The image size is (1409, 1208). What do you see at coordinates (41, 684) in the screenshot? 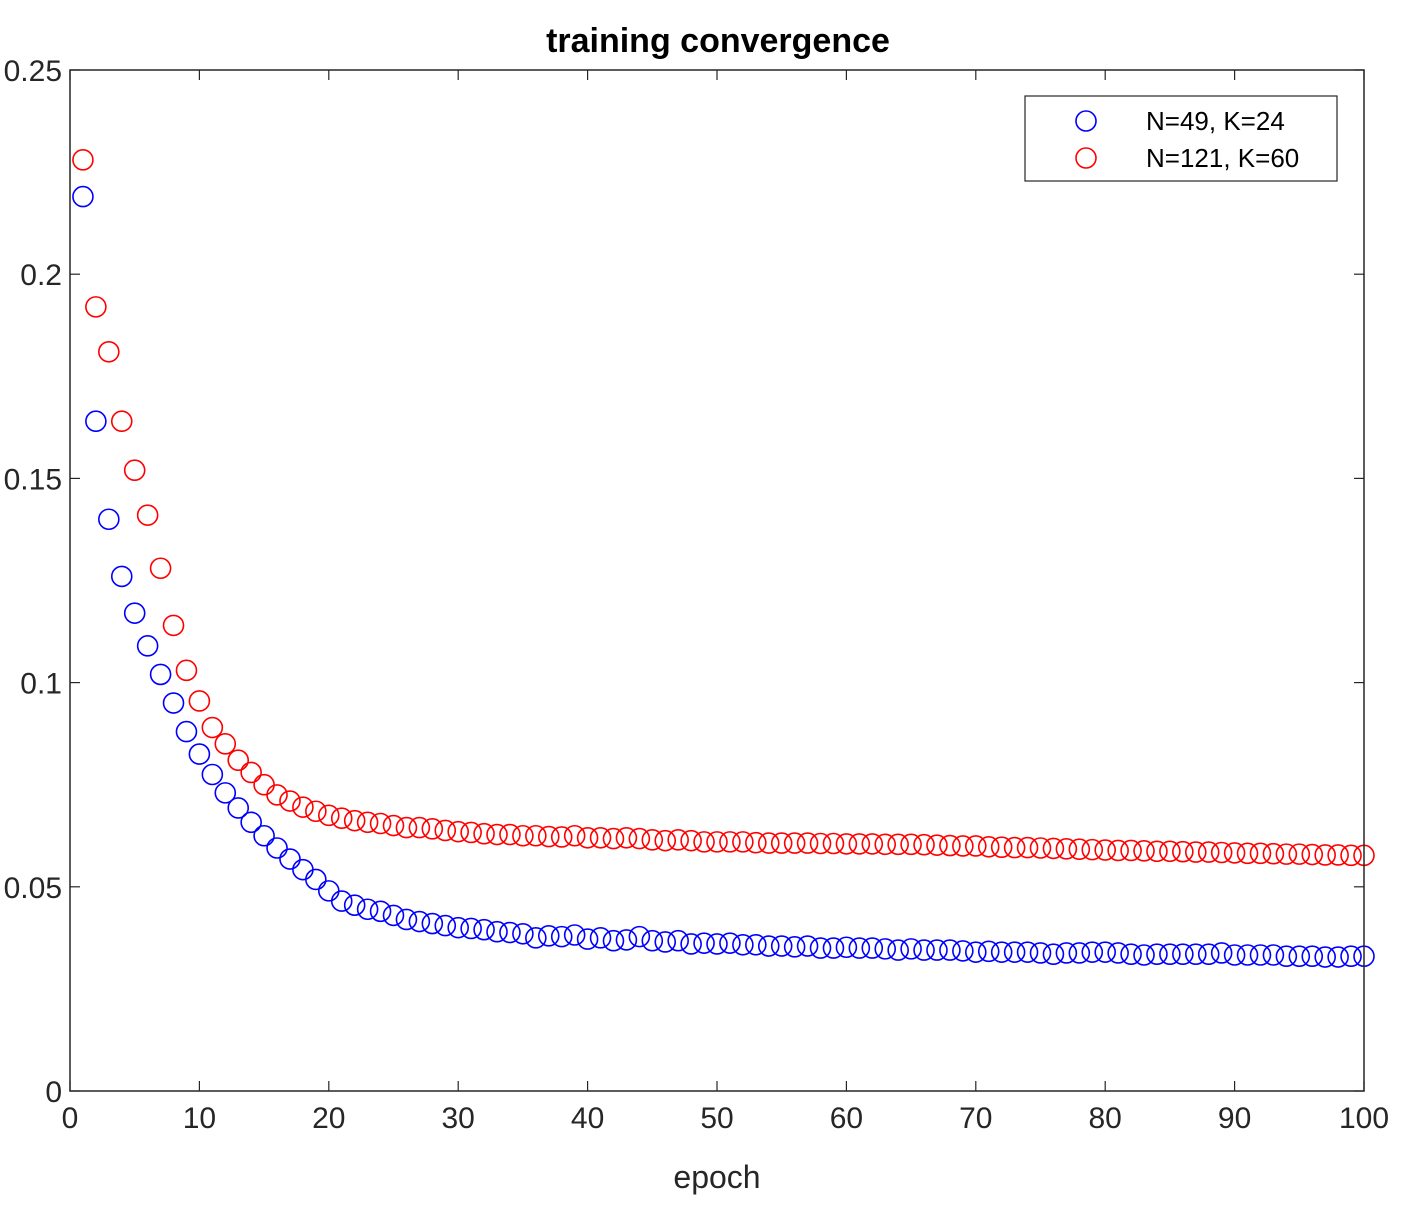
I see `y-tick-label: 0.1` at bounding box center [41, 684].